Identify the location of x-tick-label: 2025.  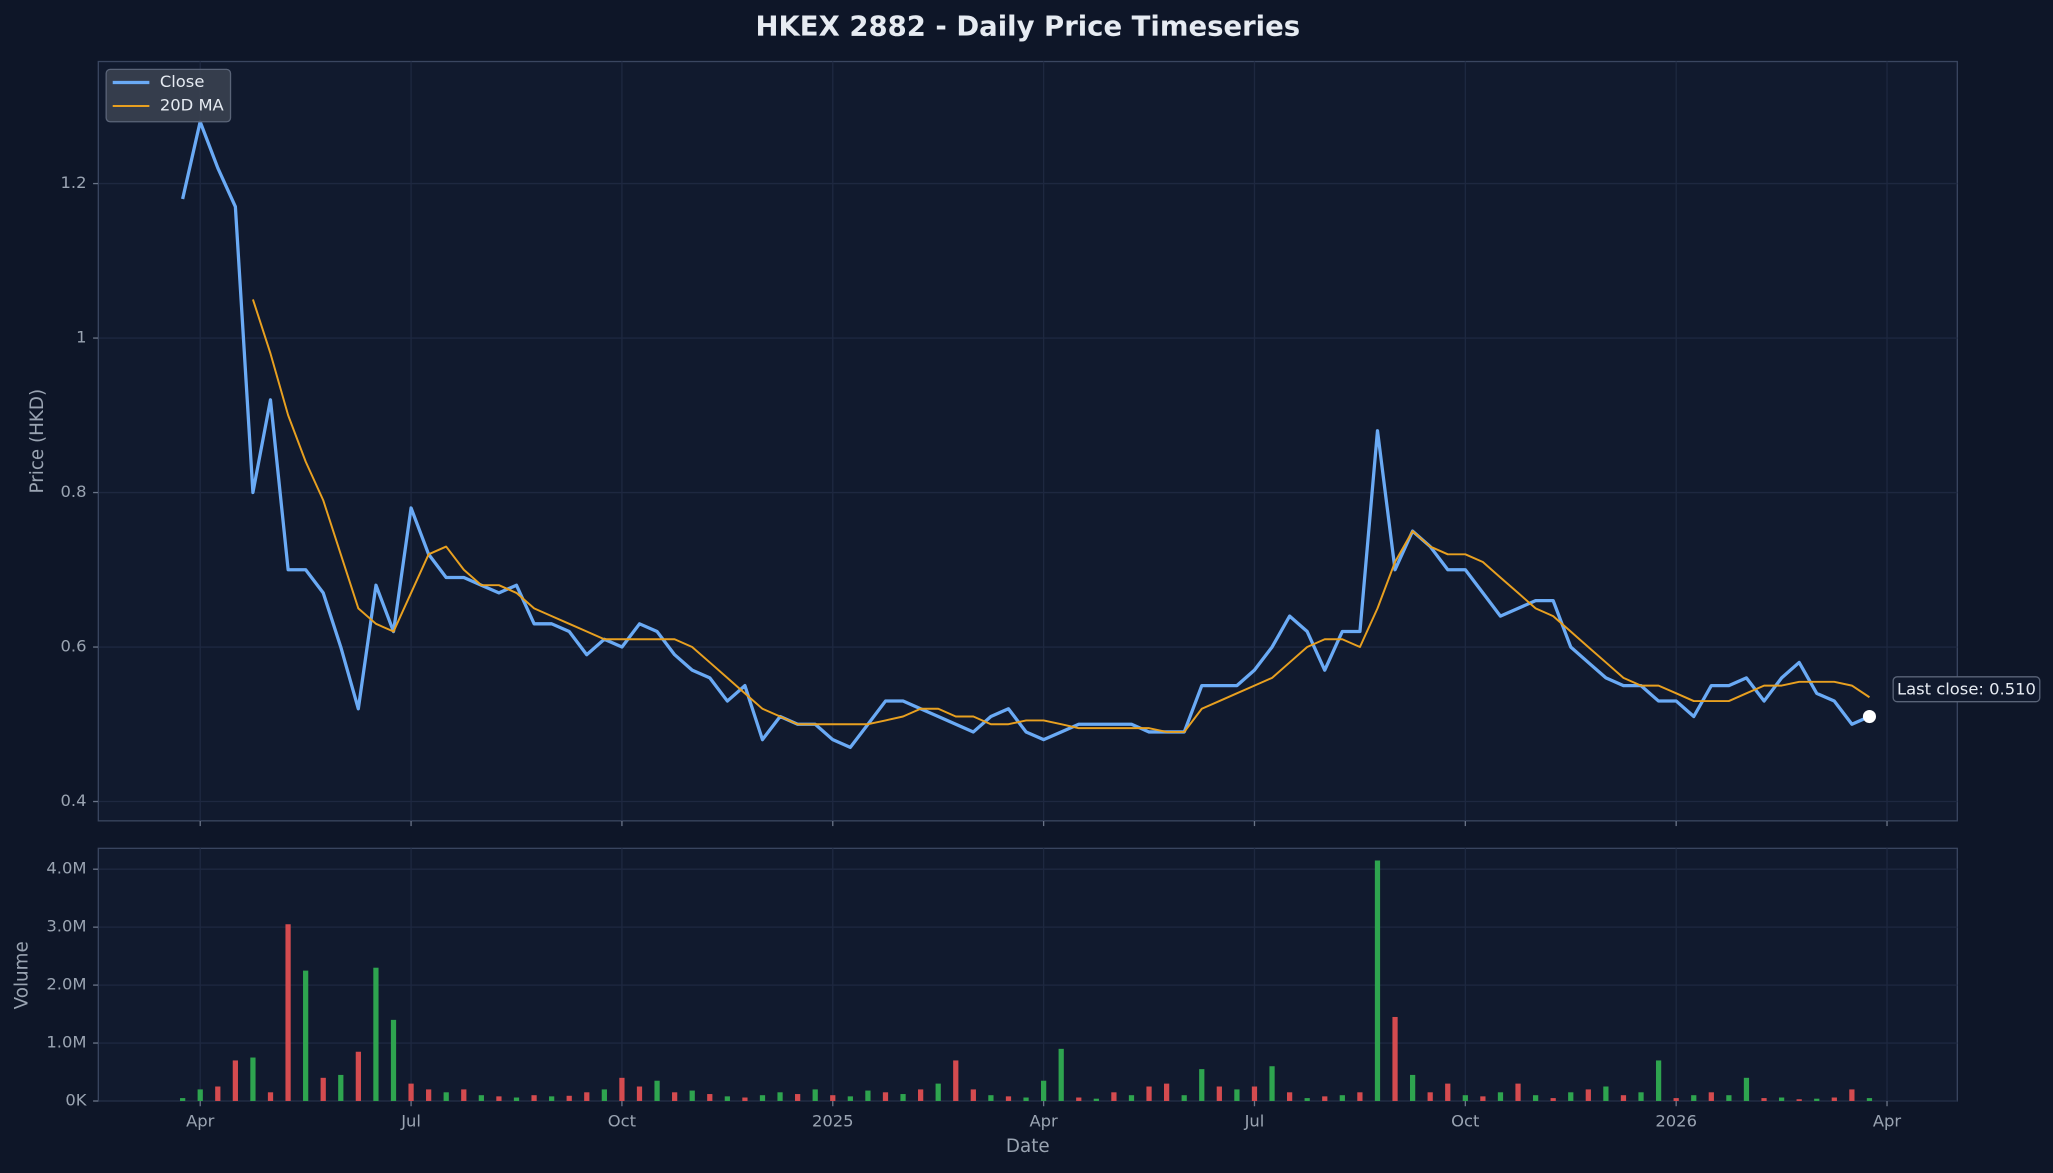
(833, 1120).